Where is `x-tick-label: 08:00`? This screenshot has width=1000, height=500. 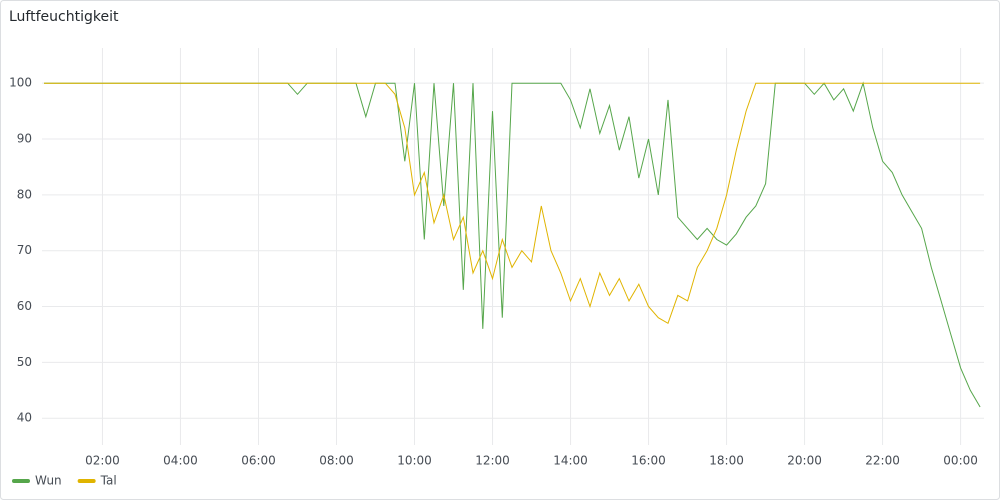 x-tick-label: 08:00 is located at coordinates (336, 461).